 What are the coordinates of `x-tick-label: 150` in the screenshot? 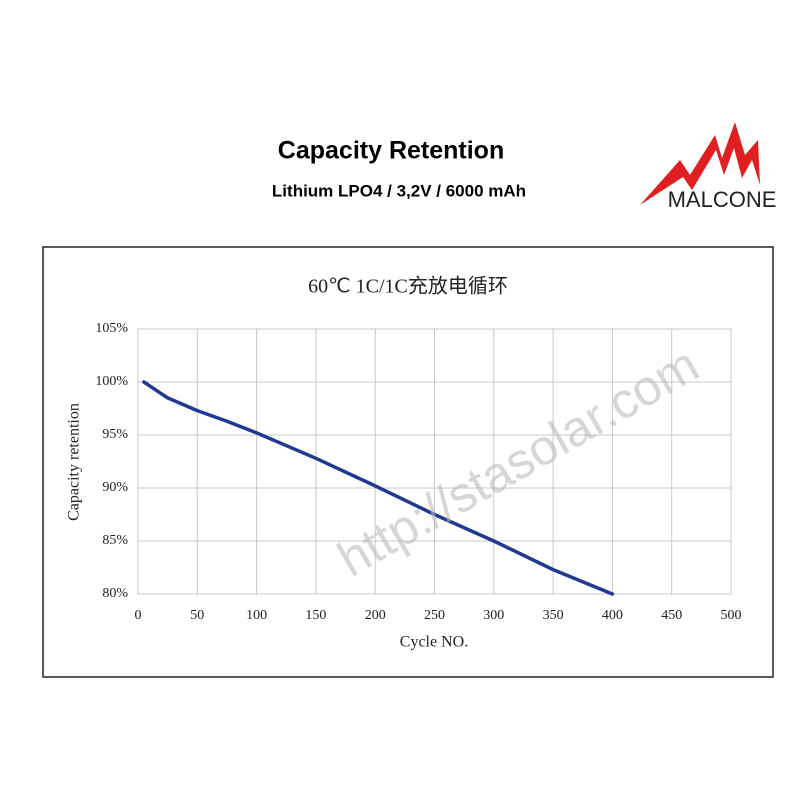 It's located at (315, 615).